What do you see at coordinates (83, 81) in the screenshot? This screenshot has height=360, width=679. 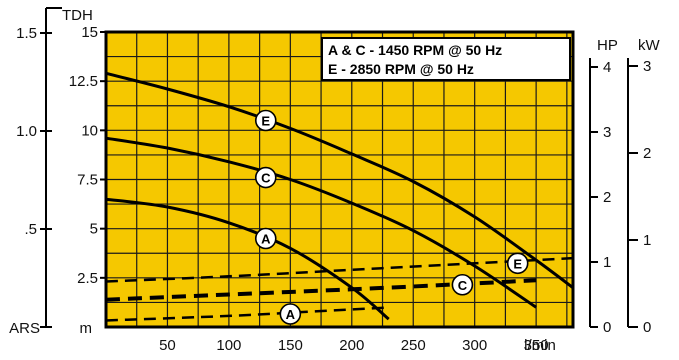 I see `head-tick-label: 12.5` at bounding box center [83, 81].